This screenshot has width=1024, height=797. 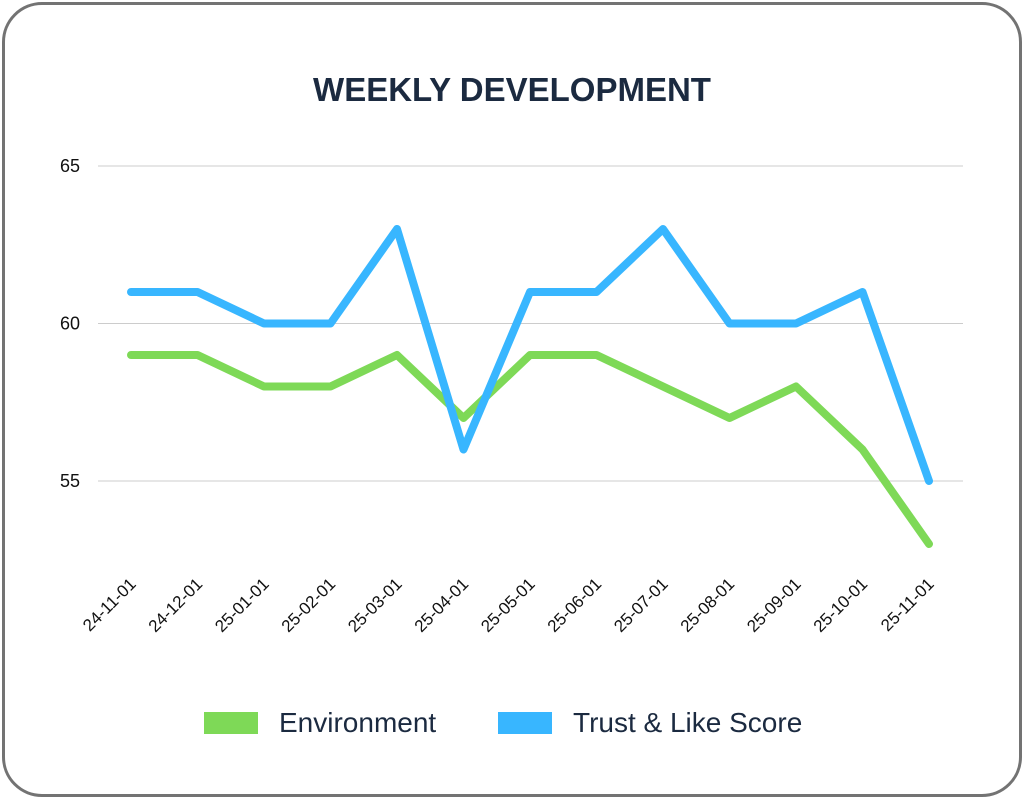 I want to click on x-tick-label: 25-06-01, so click(x=575, y=605).